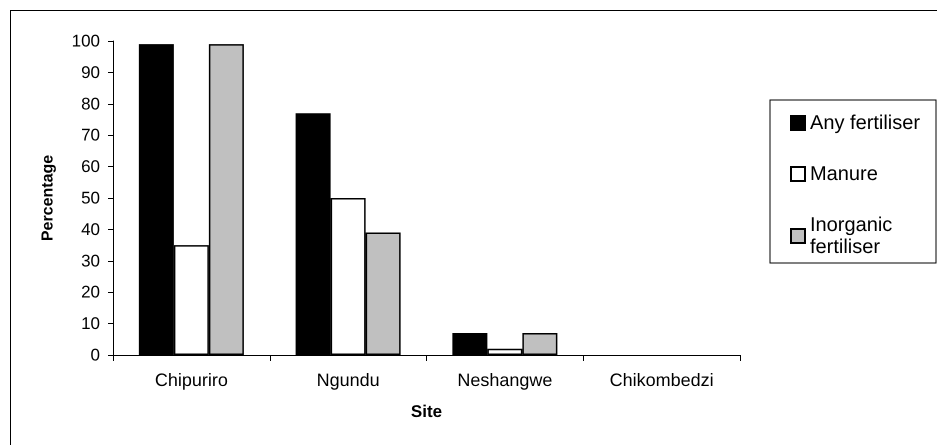 This screenshot has width=937, height=445. I want to click on y-tick-label: 60, so click(90, 166).